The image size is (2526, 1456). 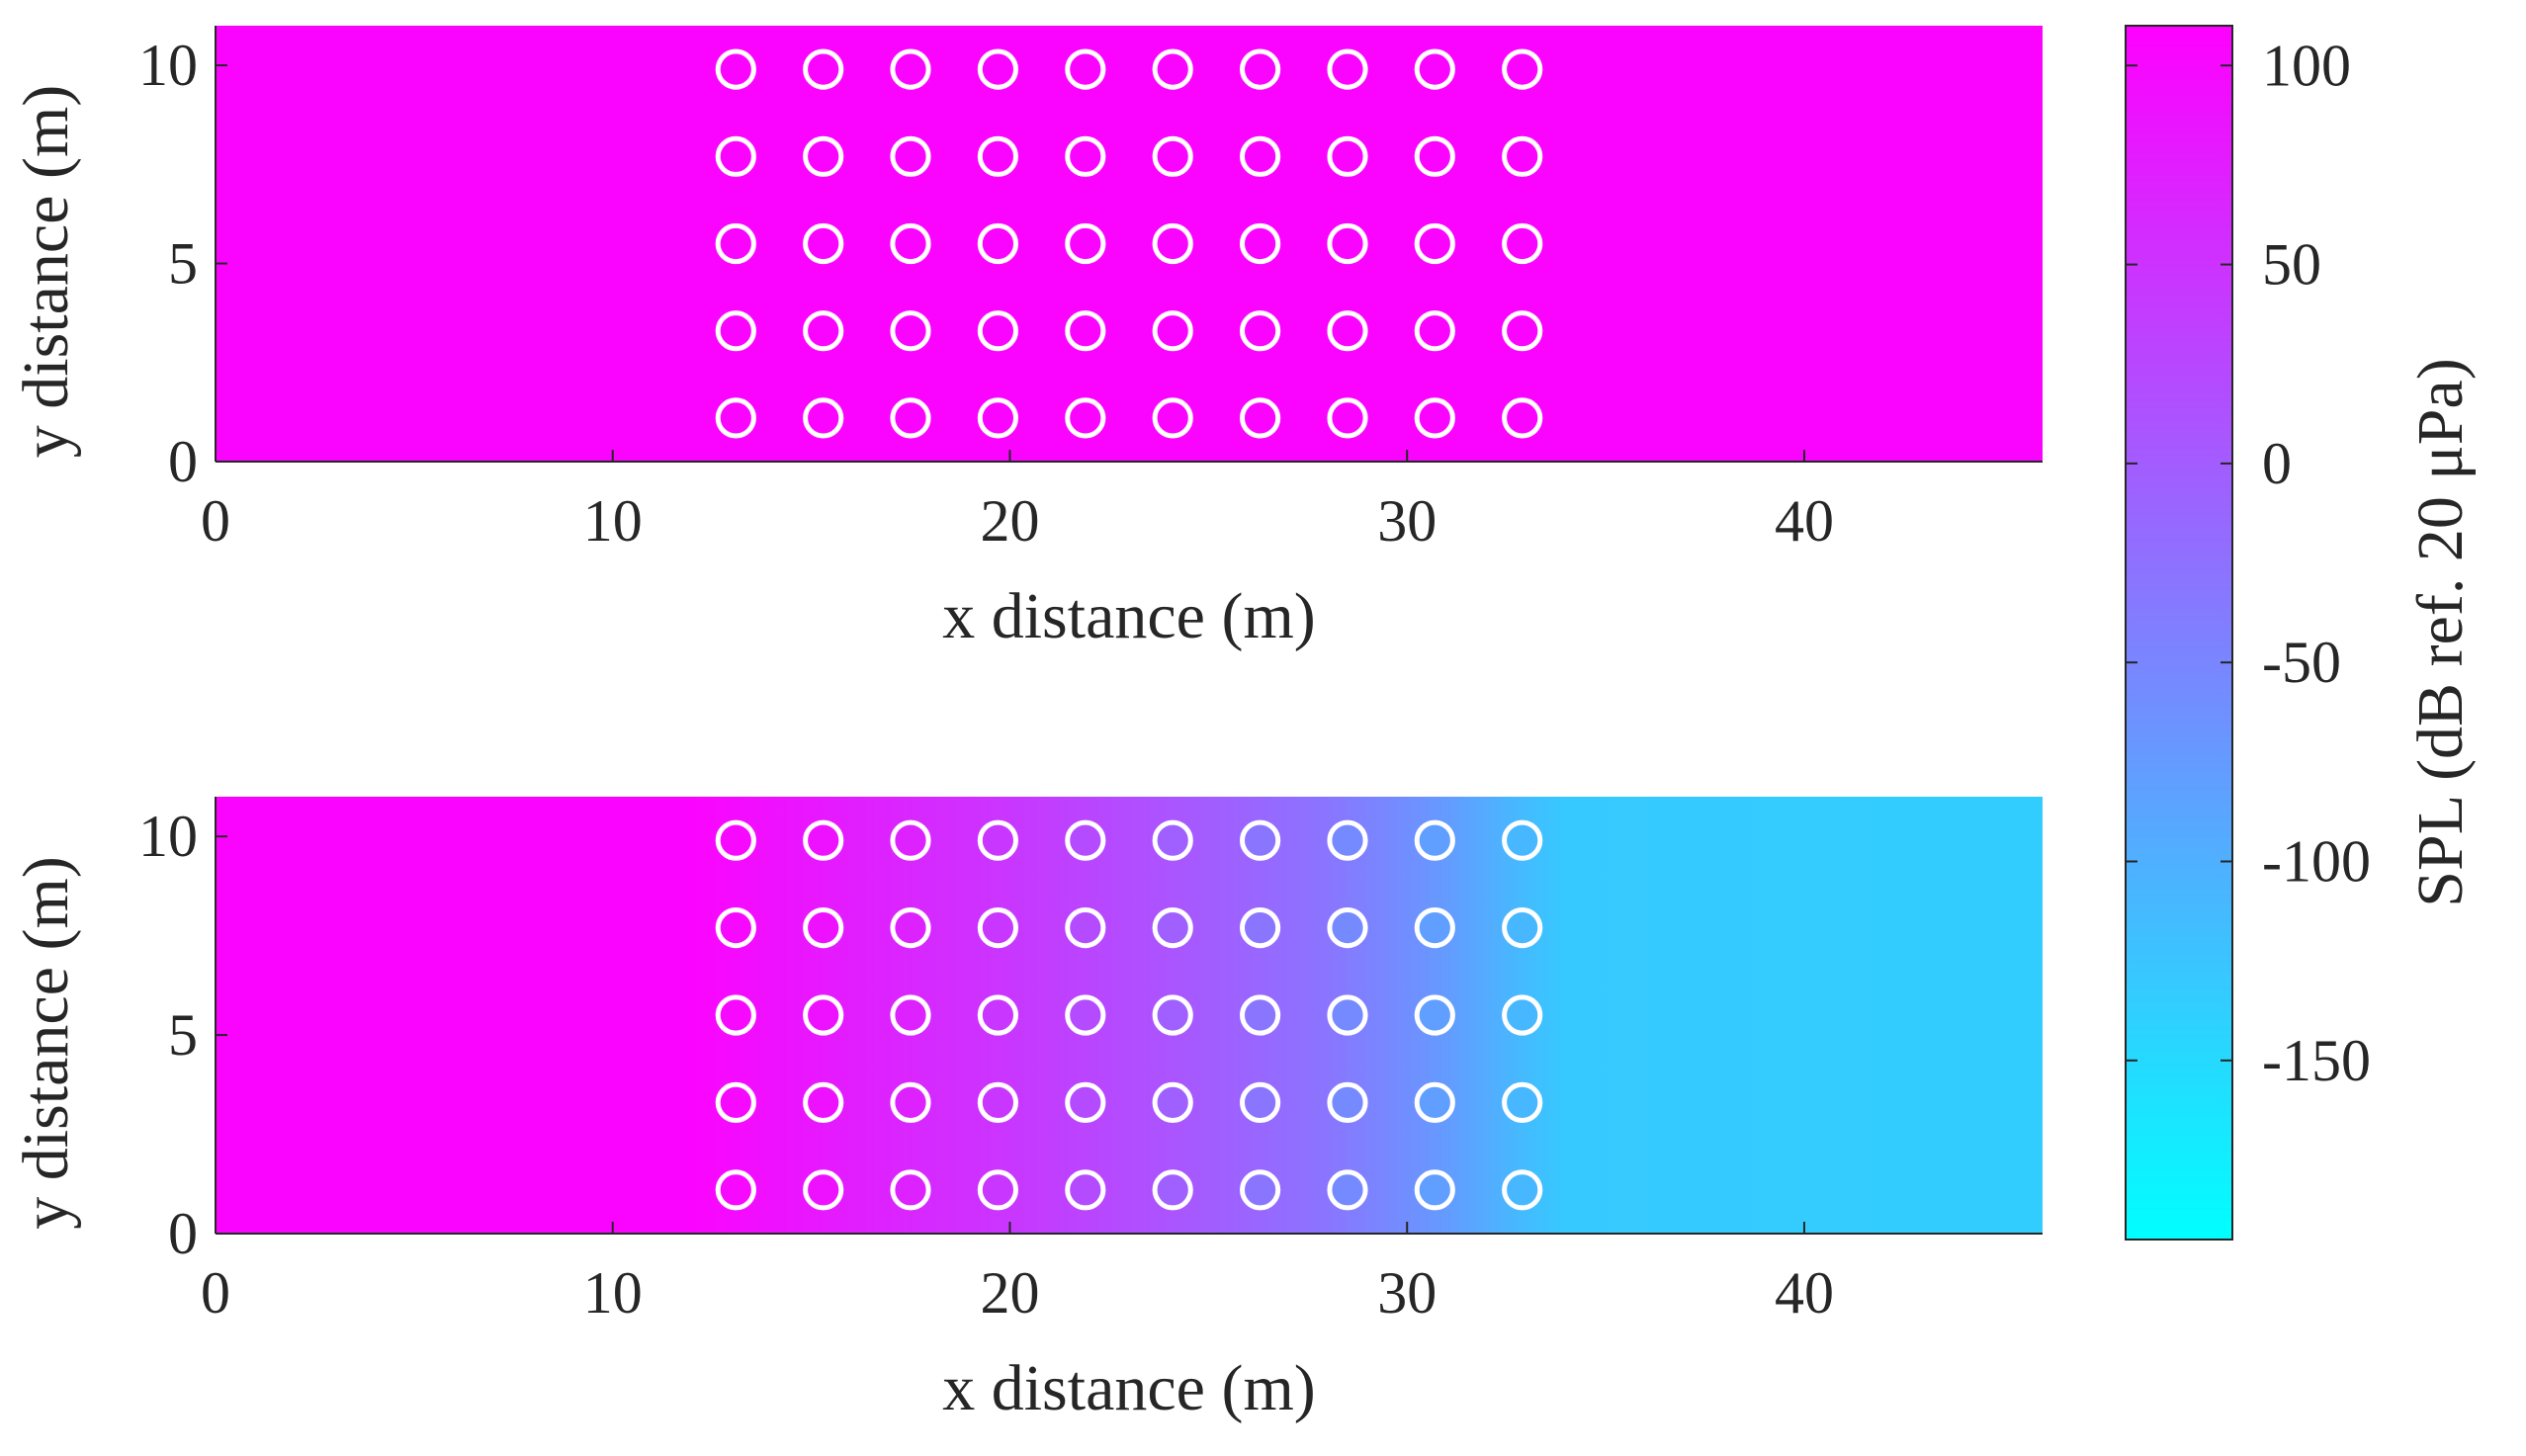 I want to click on x-axis-label-bottom: x distance (m), so click(x=1129, y=1388).